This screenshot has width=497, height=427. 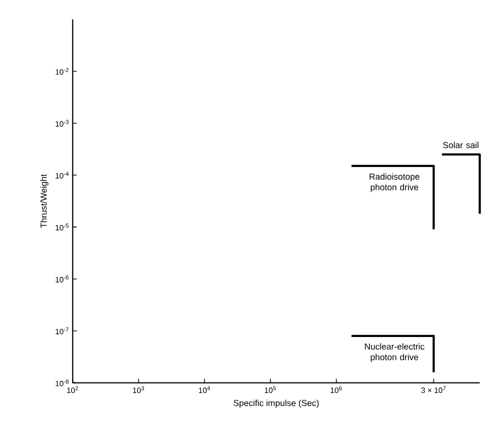 I want to click on x-axis-title: Specific impulse (Sec), so click(x=276, y=404).